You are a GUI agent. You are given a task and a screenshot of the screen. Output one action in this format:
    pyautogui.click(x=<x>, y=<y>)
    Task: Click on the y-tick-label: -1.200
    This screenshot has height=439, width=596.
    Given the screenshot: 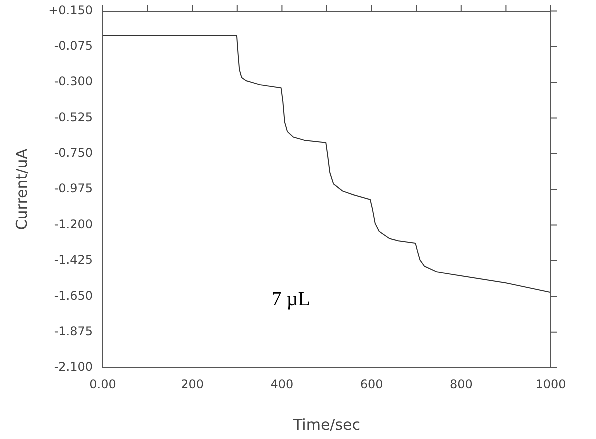 What is the action you would take?
    pyautogui.click(x=73, y=224)
    